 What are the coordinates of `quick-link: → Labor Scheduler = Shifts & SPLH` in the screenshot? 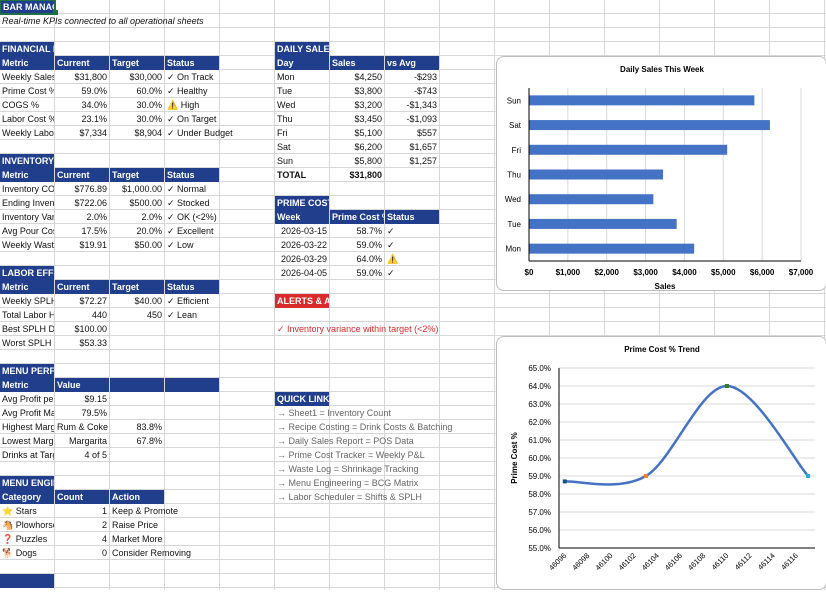 It's located at (349, 497).